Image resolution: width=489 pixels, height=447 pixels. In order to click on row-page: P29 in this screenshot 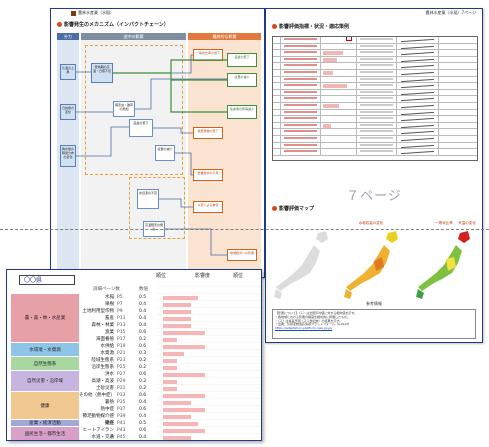, I will do `click(121, 381)`.